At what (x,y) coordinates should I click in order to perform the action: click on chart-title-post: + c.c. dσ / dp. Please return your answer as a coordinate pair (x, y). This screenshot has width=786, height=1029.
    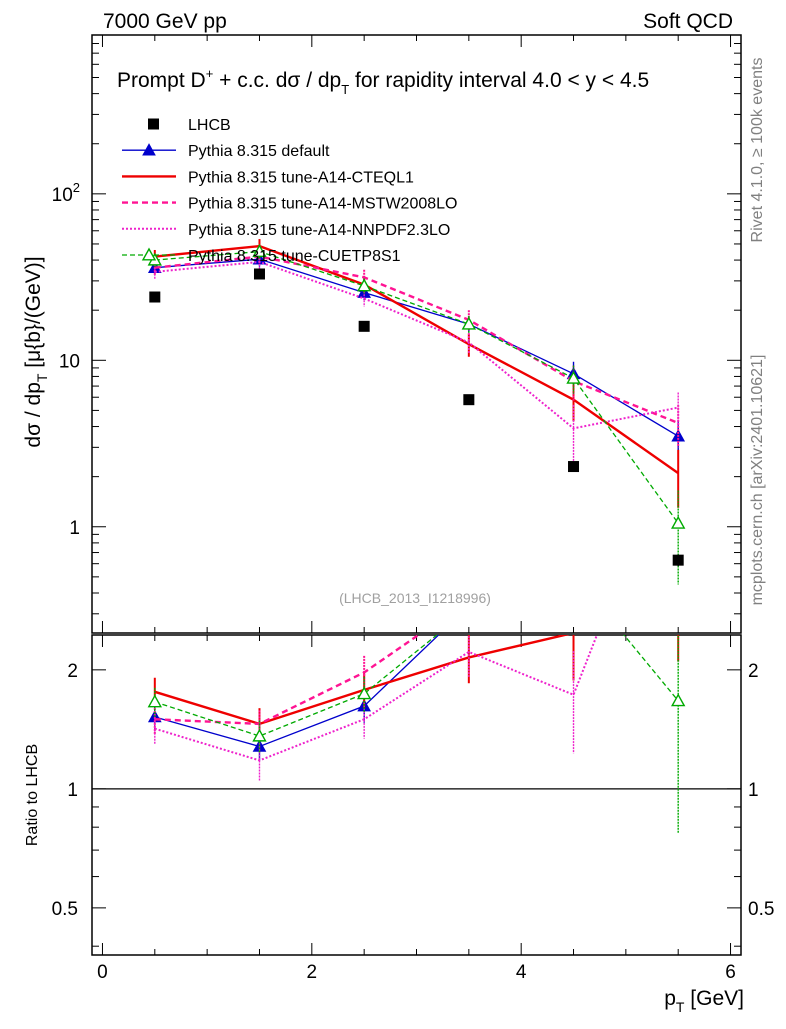
    Looking at the image, I should click on (277, 80).